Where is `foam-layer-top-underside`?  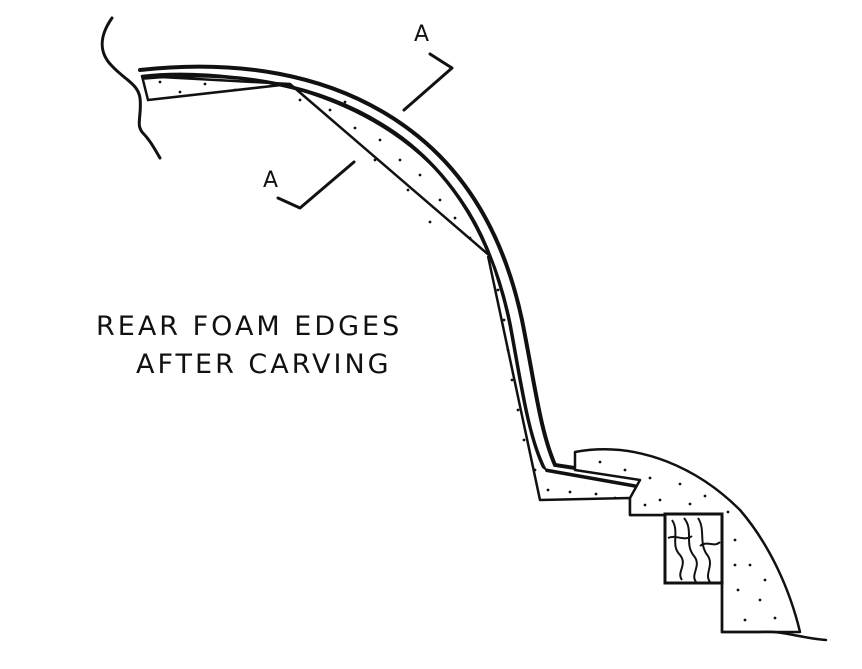 foam-layer-top-underside is located at coordinates (215, 88).